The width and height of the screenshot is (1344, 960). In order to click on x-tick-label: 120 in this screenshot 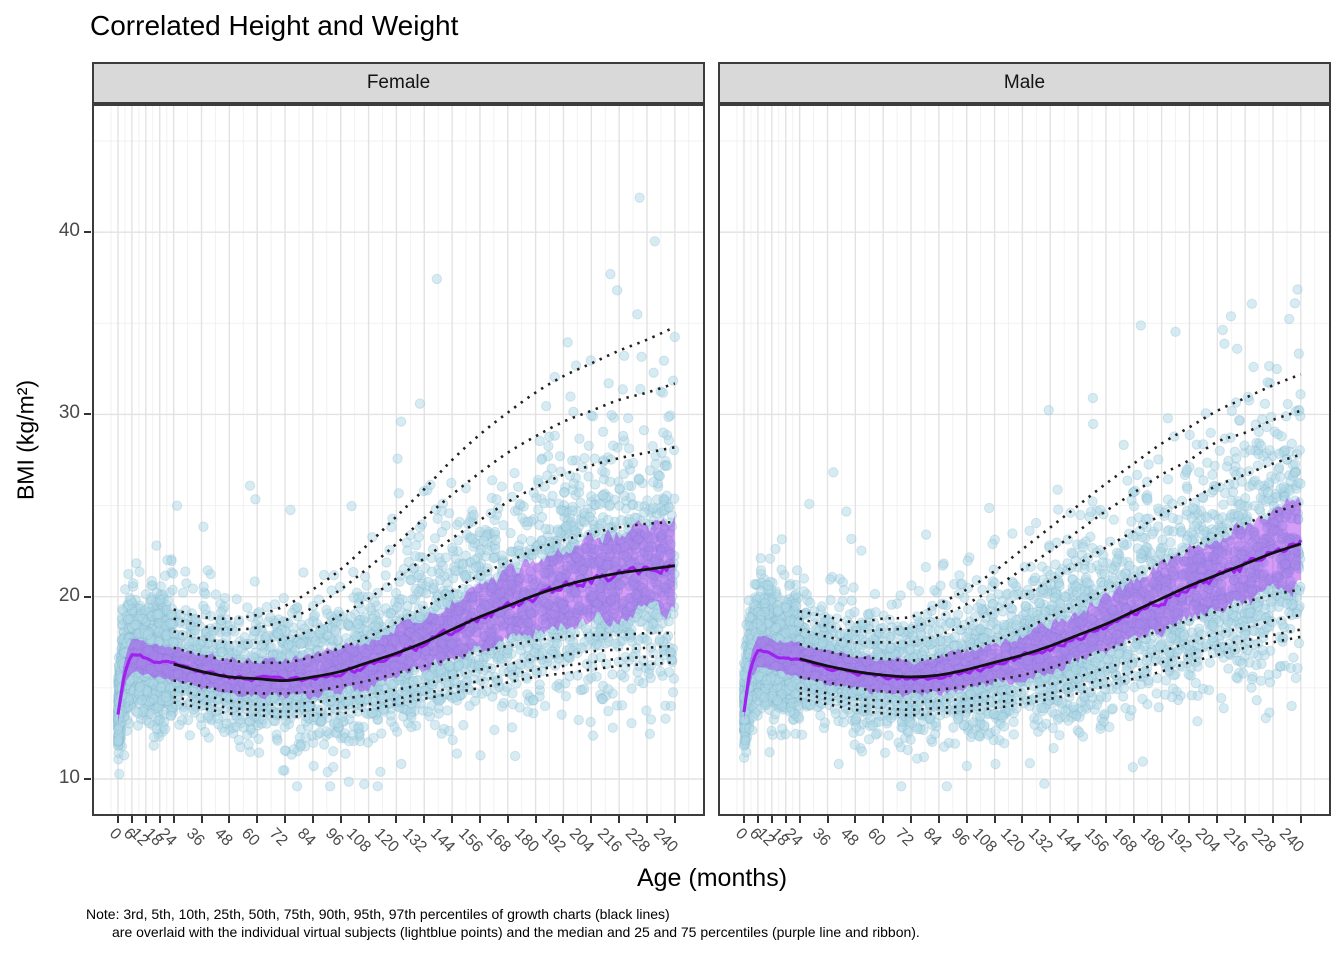, I will do `click(387, 840)`.